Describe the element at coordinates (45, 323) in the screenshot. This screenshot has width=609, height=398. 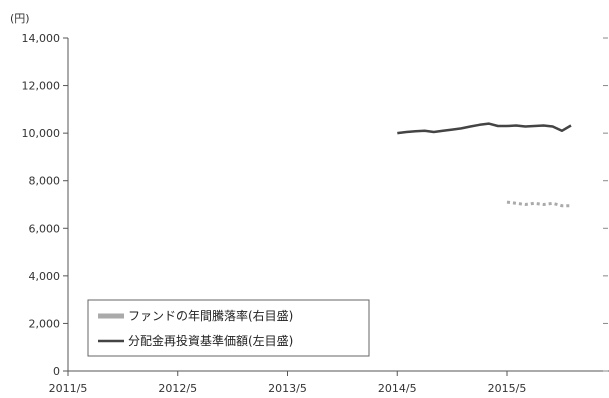
I see `y-tick-label: 2,000` at that location.